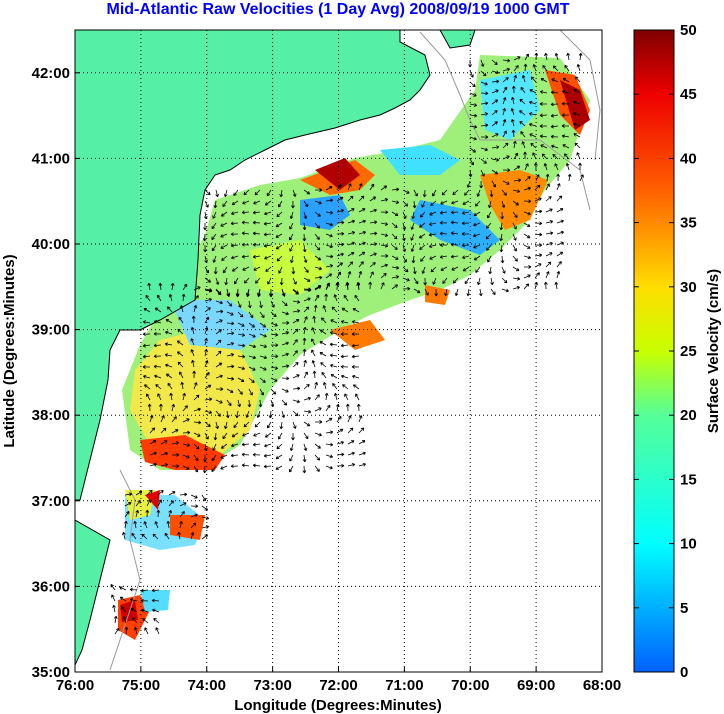 The height and width of the screenshot is (714, 724). Describe the element at coordinates (338, 705) in the screenshot. I see `x-axis-label: Longitude (Degrees:Minutes)` at that location.